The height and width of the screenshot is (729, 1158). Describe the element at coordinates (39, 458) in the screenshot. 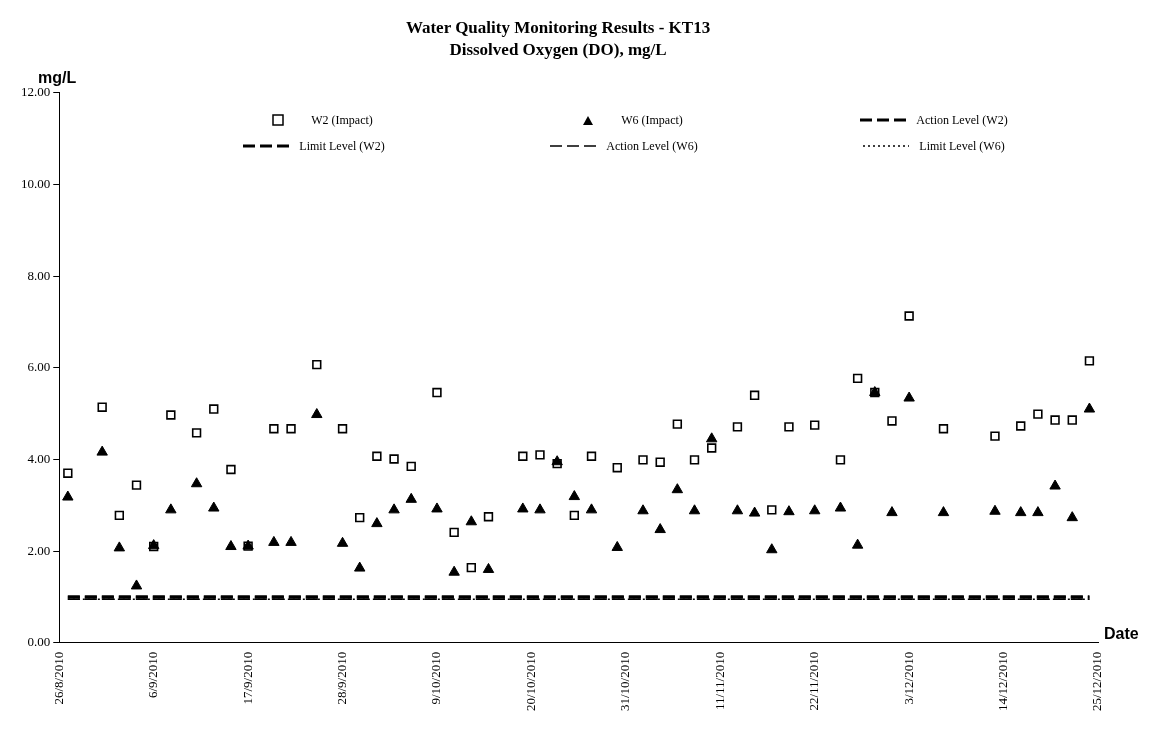

I see `y-tick-label: 4.00` at that location.